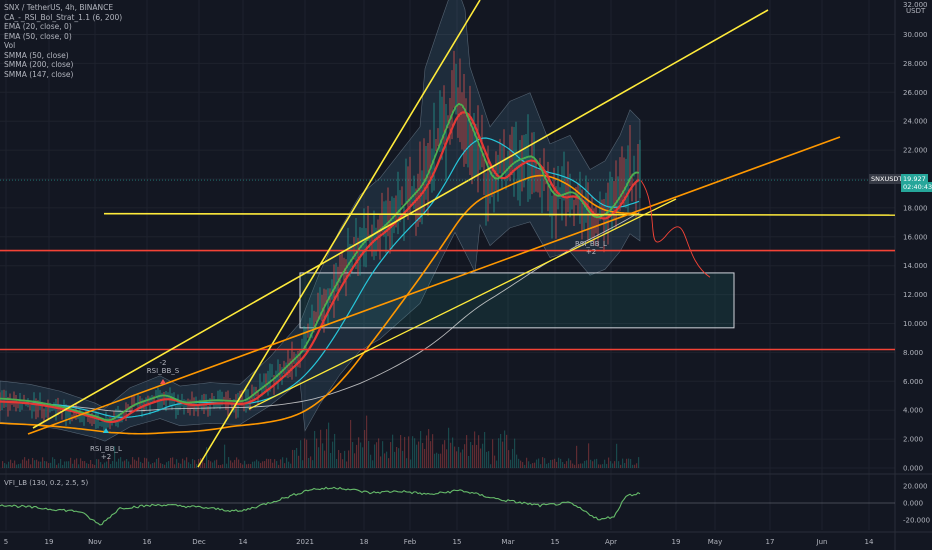  I want to click on time-tick-label: 19, so click(676, 542).